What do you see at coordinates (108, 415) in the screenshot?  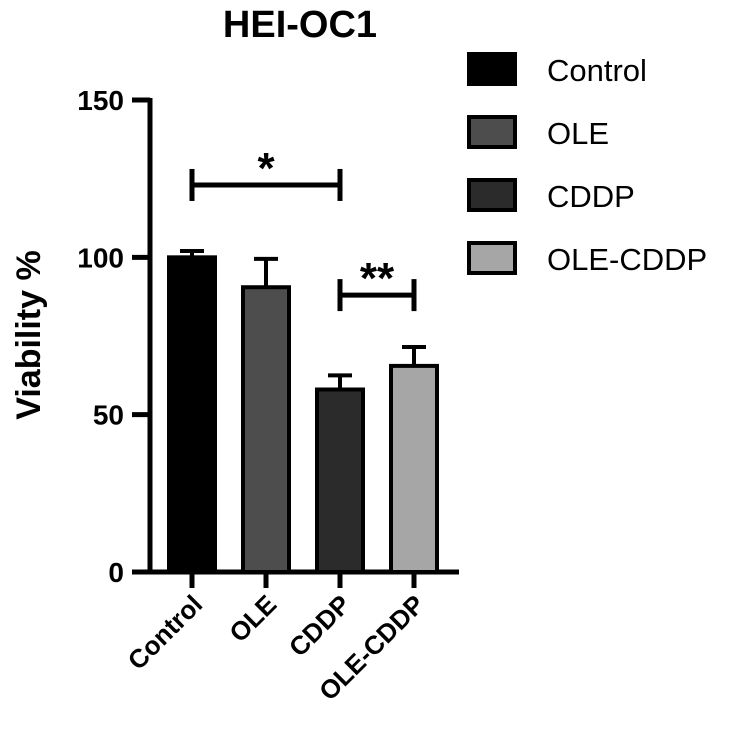 I see `y-tick-label: 50` at bounding box center [108, 415].